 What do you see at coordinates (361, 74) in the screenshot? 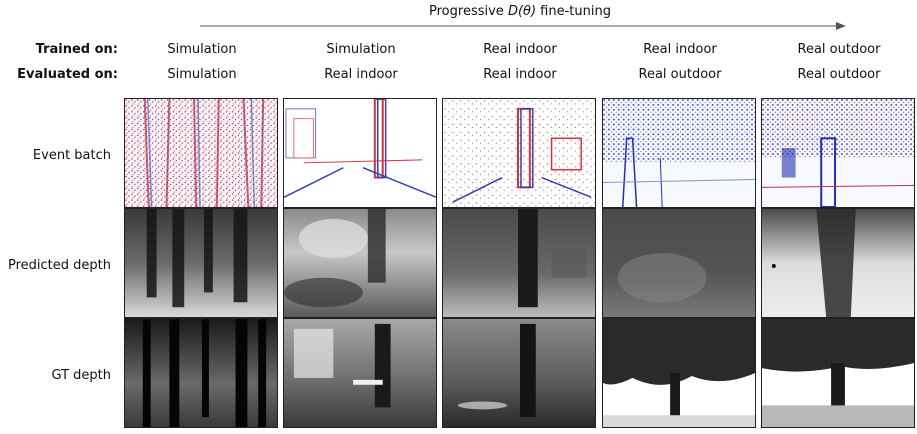
I see `col2-evaluated: Real indoor` at bounding box center [361, 74].